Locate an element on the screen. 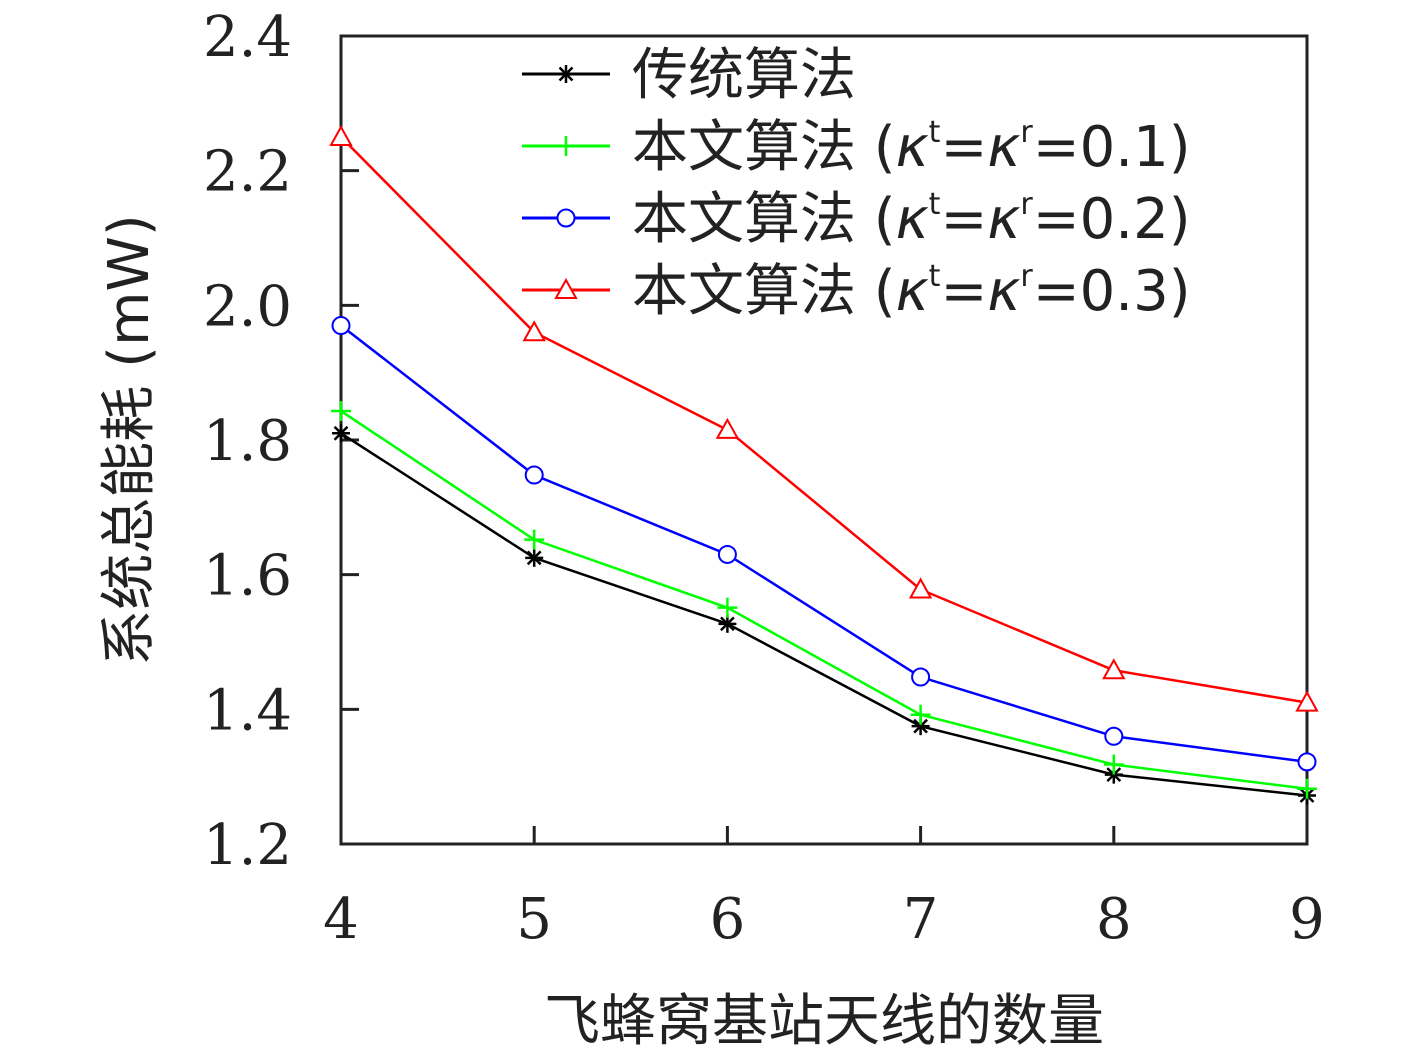 The height and width of the screenshot is (1053, 1417). x-tick-label: 7 is located at coordinates (921, 919).